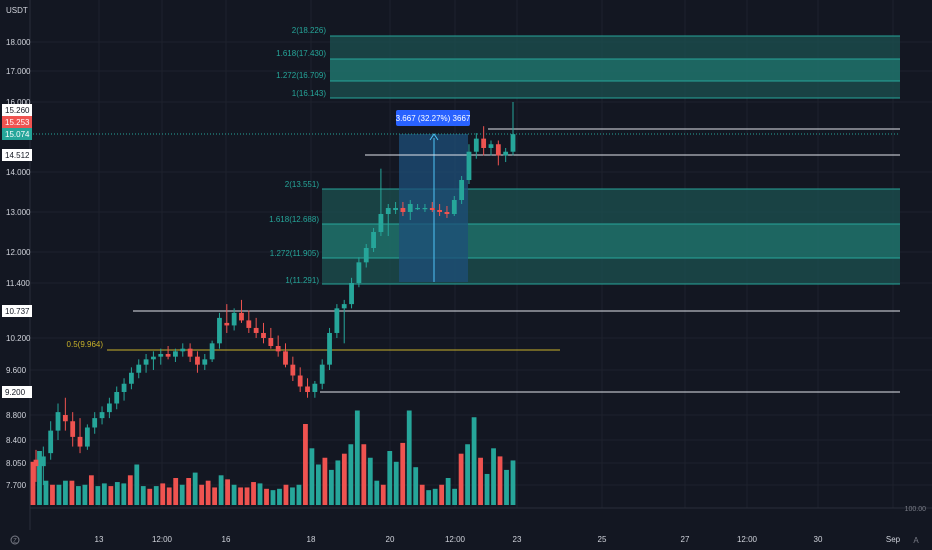  I want to click on fib-upper-label: 2(18.226), so click(309, 30).